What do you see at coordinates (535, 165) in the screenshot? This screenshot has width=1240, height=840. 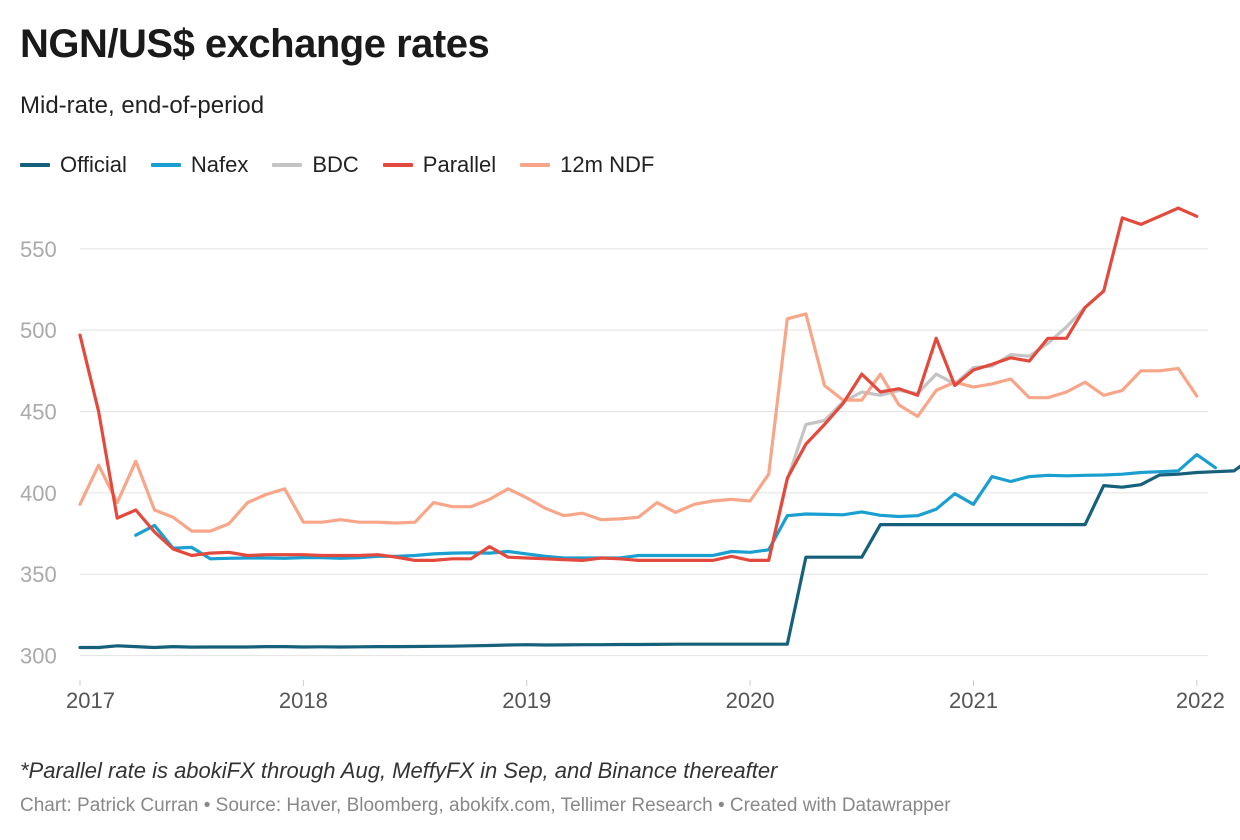 I see `legend-swatch-ndf` at bounding box center [535, 165].